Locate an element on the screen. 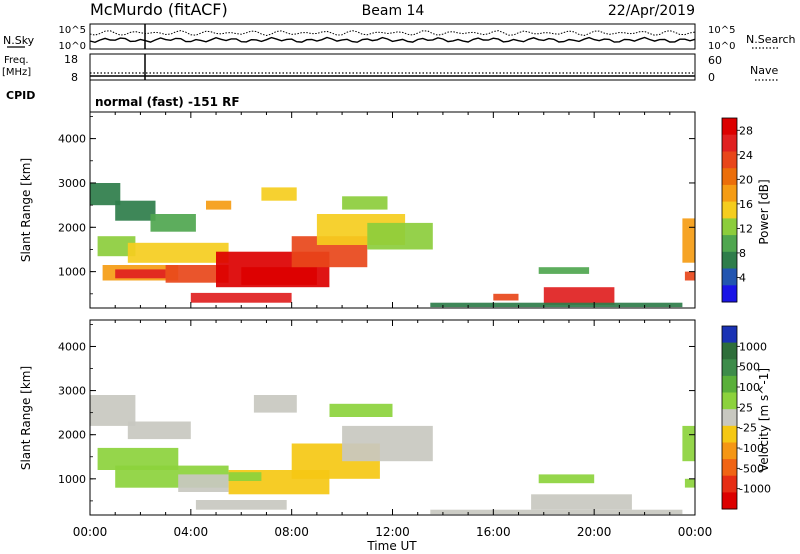 Image resolution: width=800 pixels, height=554 pixels. noise-search-line is located at coordinates (392, 33).